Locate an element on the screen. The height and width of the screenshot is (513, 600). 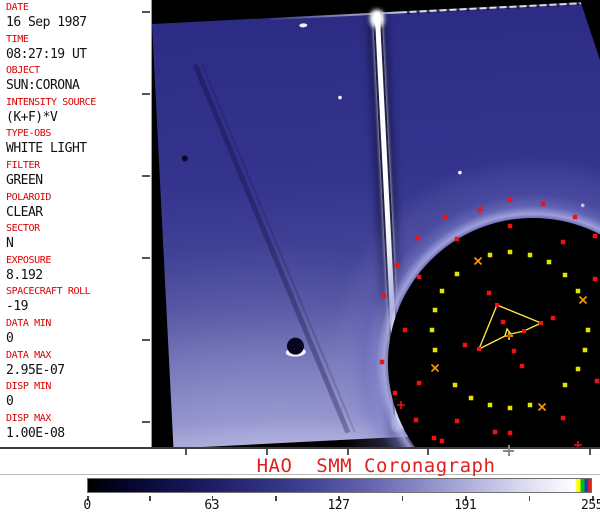
sidebar-field: DISP MIN 0 is located at coordinates (78, 397).